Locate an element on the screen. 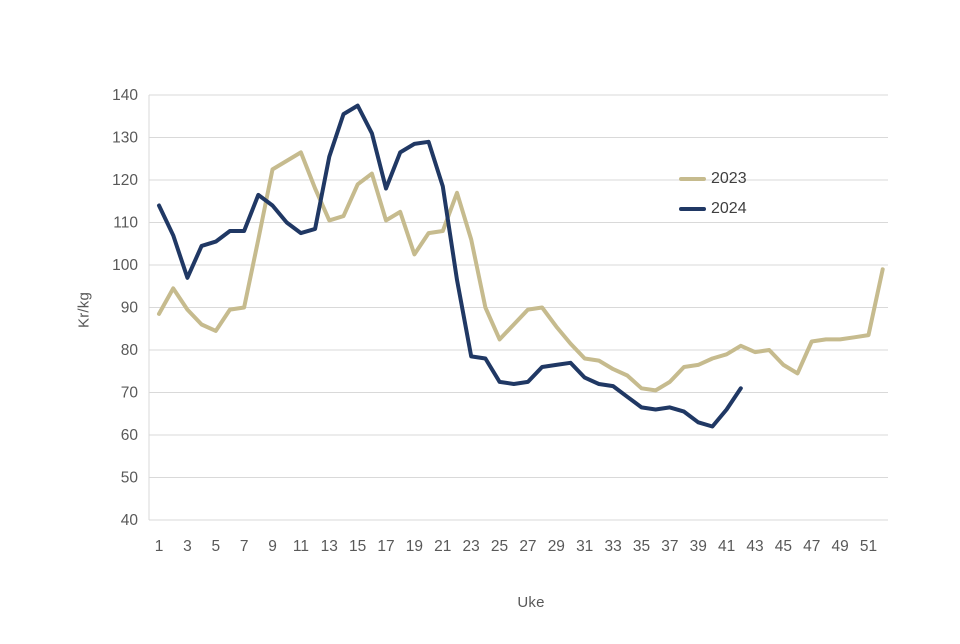 The height and width of the screenshot is (644, 960). legend-line-2024-icon is located at coordinates (692, 209).